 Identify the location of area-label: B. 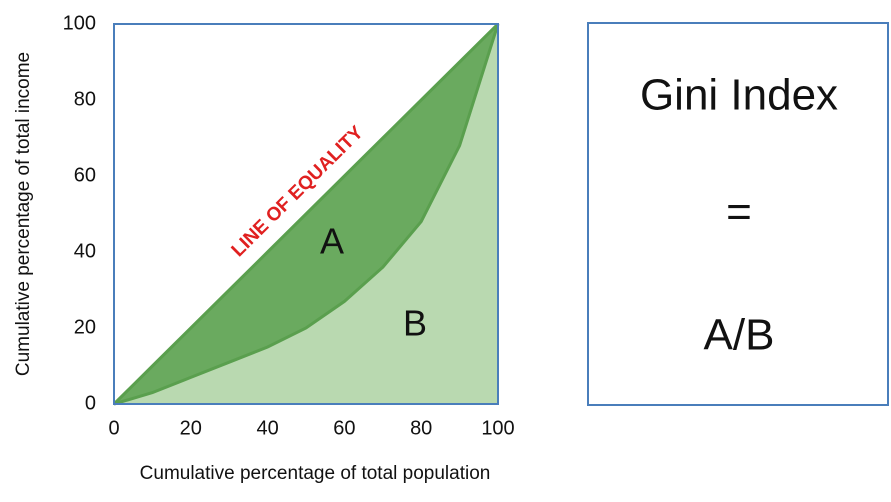
(415, 323).